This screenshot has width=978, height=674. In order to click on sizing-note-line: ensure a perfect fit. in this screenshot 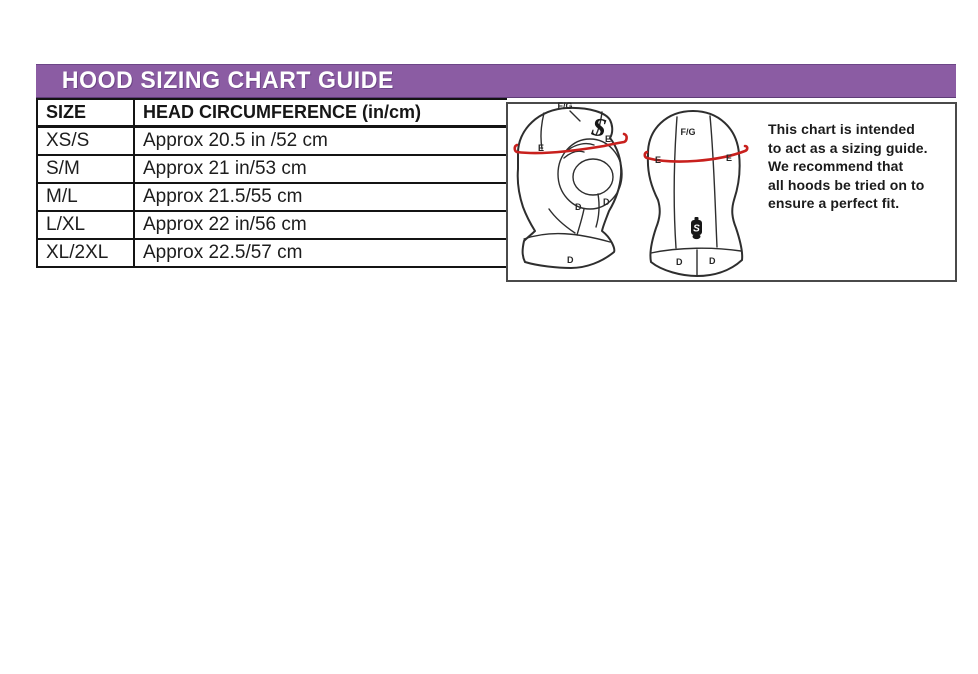, I will do `click(834, 203)`.